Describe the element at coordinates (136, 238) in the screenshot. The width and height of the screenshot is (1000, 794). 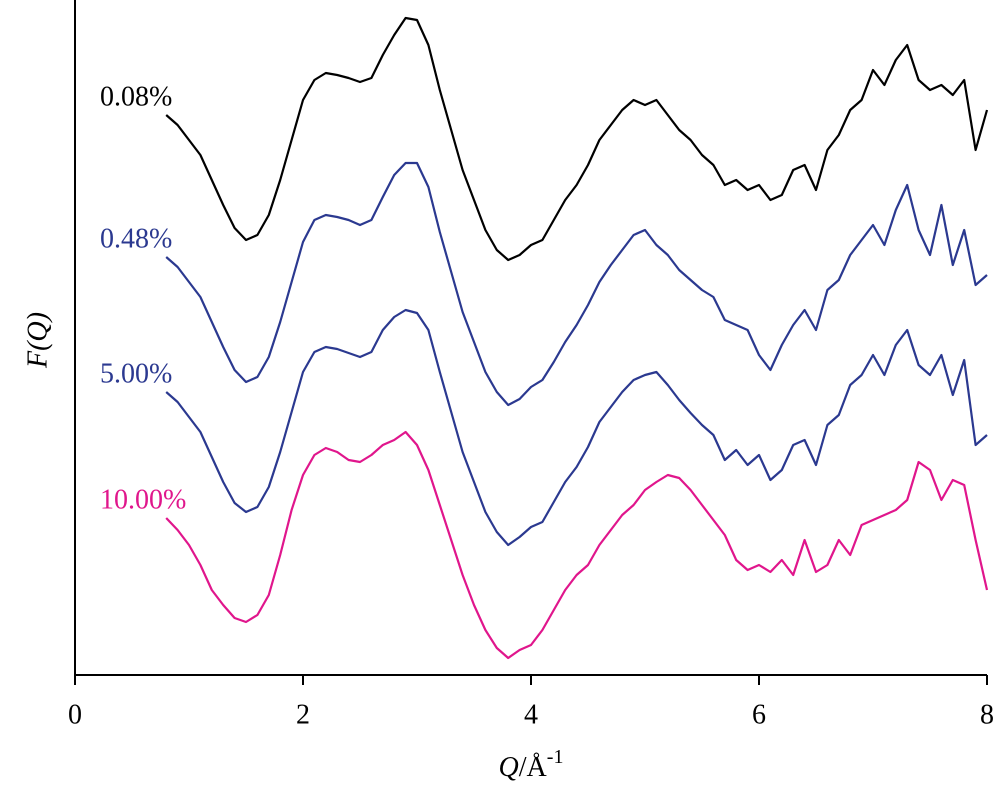
I see `series-label: 0.48%` at that location.